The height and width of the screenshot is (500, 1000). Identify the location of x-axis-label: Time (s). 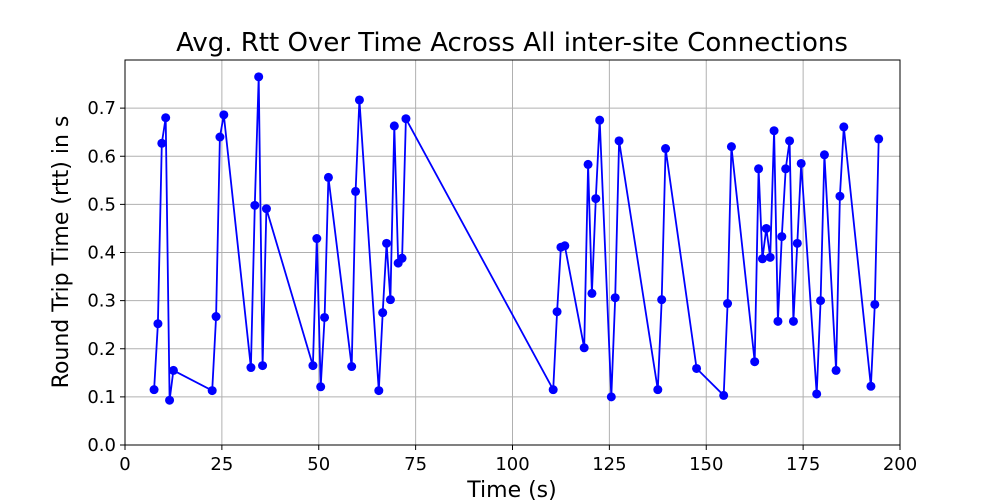
(511, 489).